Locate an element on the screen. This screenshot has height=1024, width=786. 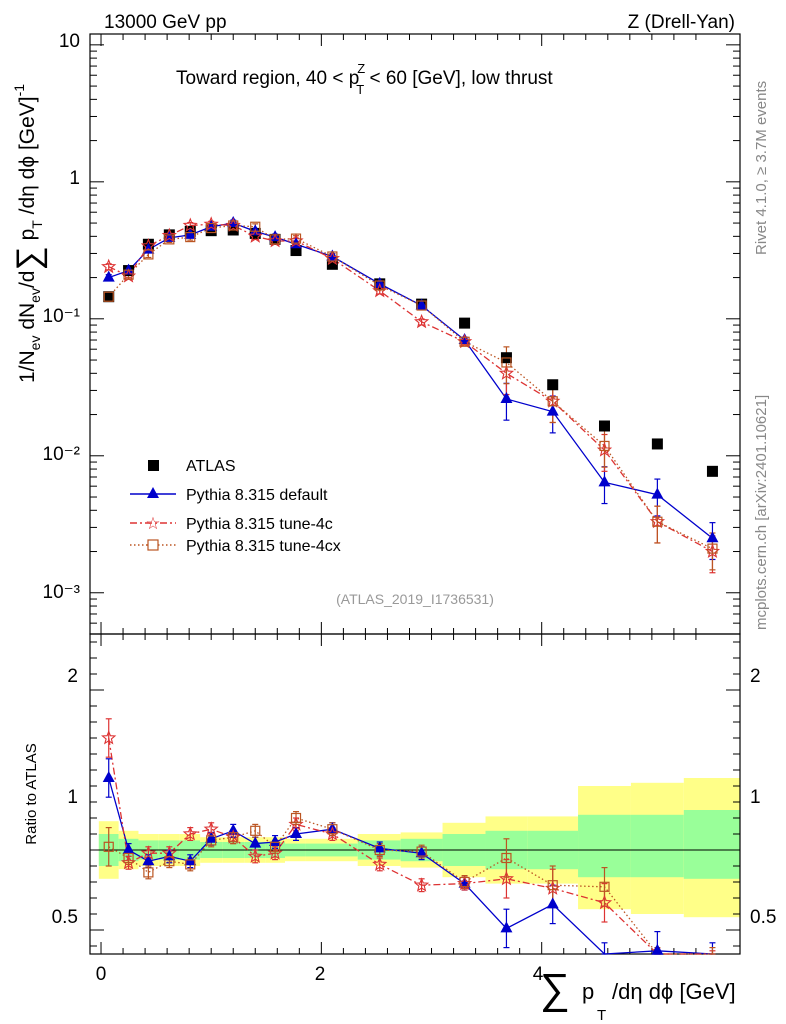
y-tick-label: 10 is located at coordinates (69, 41).